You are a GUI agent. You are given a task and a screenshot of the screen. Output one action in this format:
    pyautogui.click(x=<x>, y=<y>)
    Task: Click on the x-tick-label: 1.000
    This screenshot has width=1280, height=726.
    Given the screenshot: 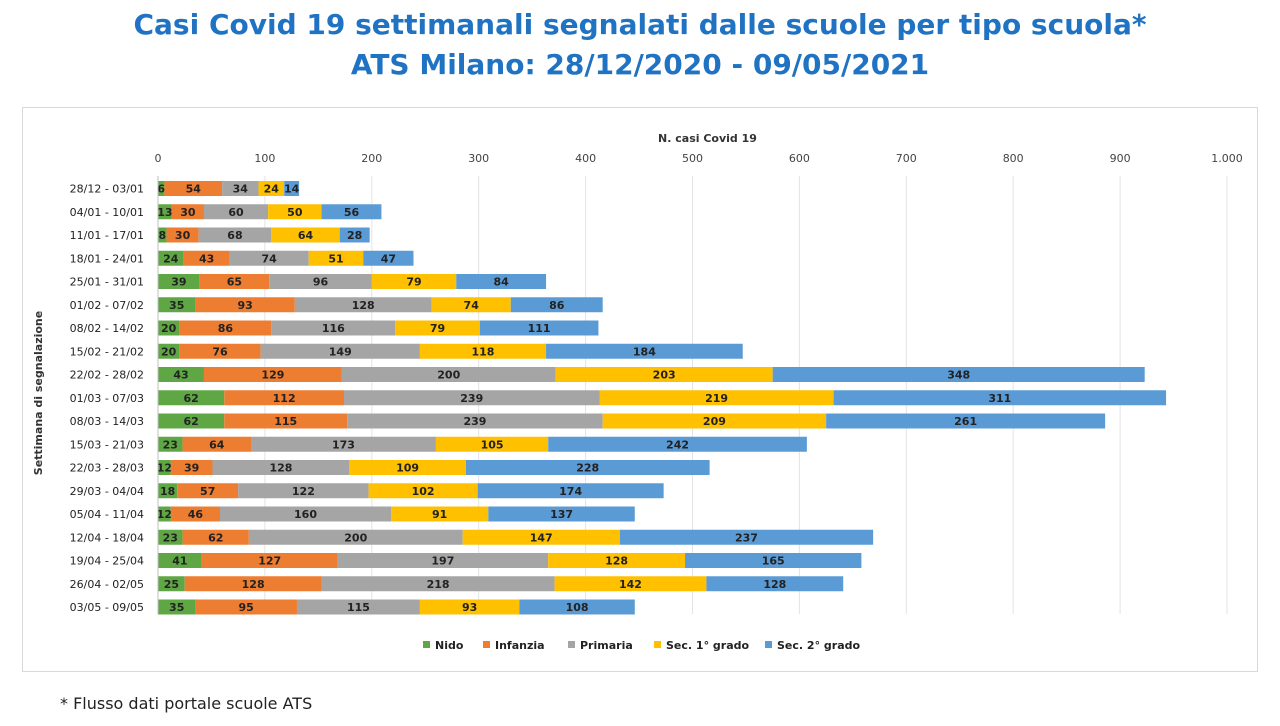 What is the action you would take?
    pyautogui.click(x=1227, y=158)
    